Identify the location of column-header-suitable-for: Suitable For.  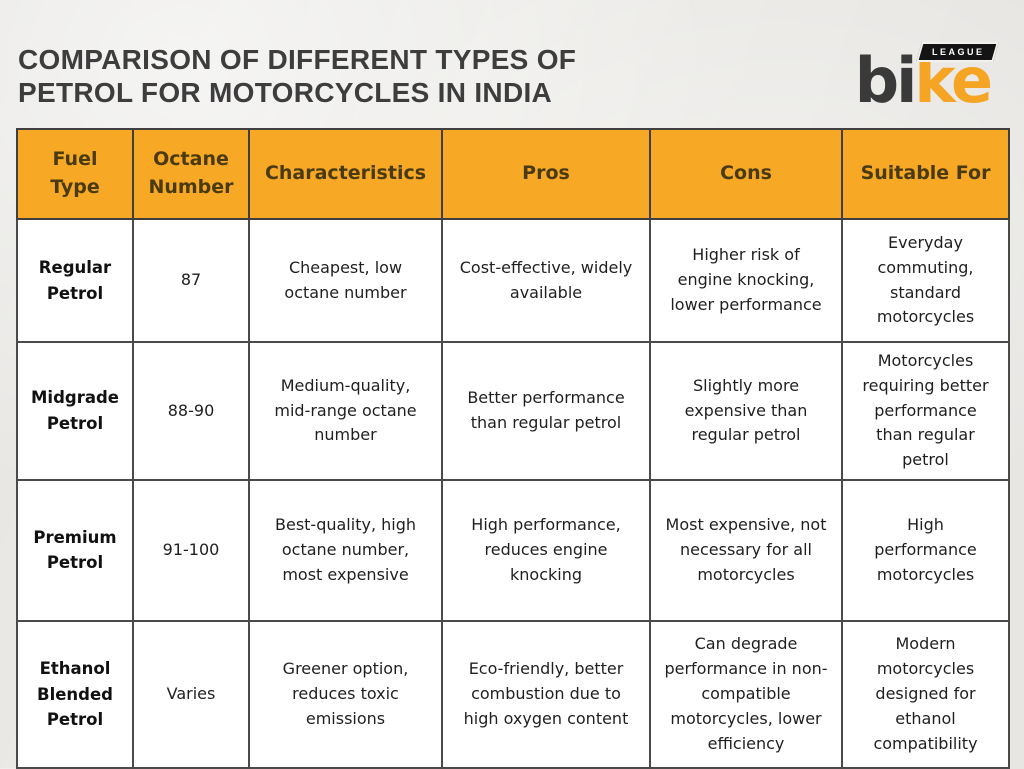
(925, 174).